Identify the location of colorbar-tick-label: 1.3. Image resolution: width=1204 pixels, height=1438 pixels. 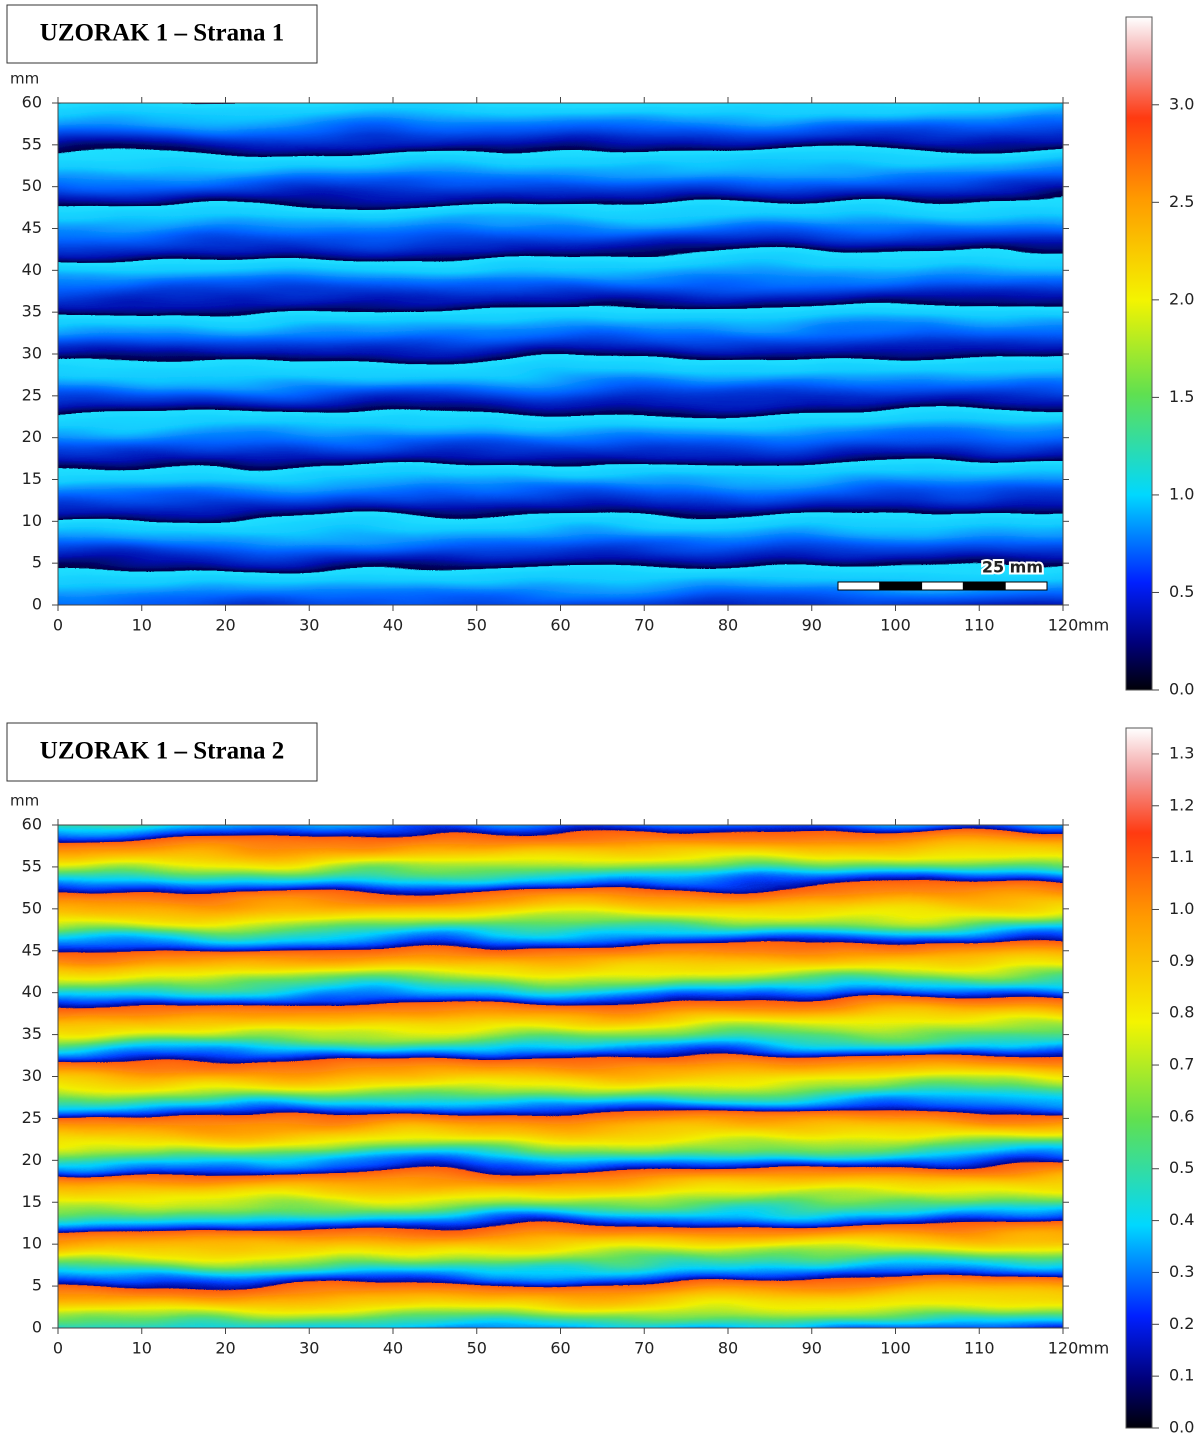
(1181, 752).